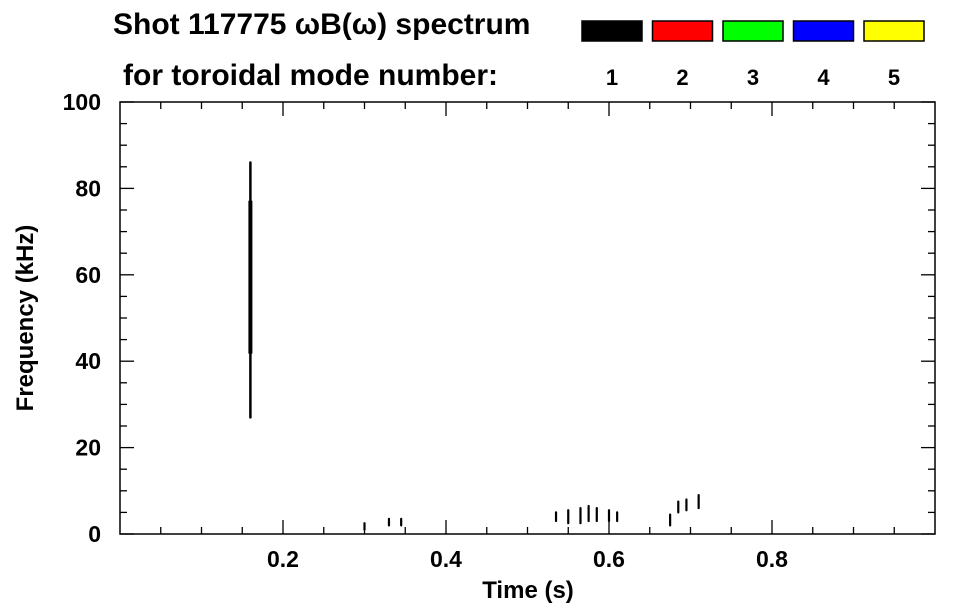 This screenshot has width=963, height=615. What do you see at coordinates (894, 77) in the screenshot?
I see `legend-label-5: 5` at bounding box center [894, 77].